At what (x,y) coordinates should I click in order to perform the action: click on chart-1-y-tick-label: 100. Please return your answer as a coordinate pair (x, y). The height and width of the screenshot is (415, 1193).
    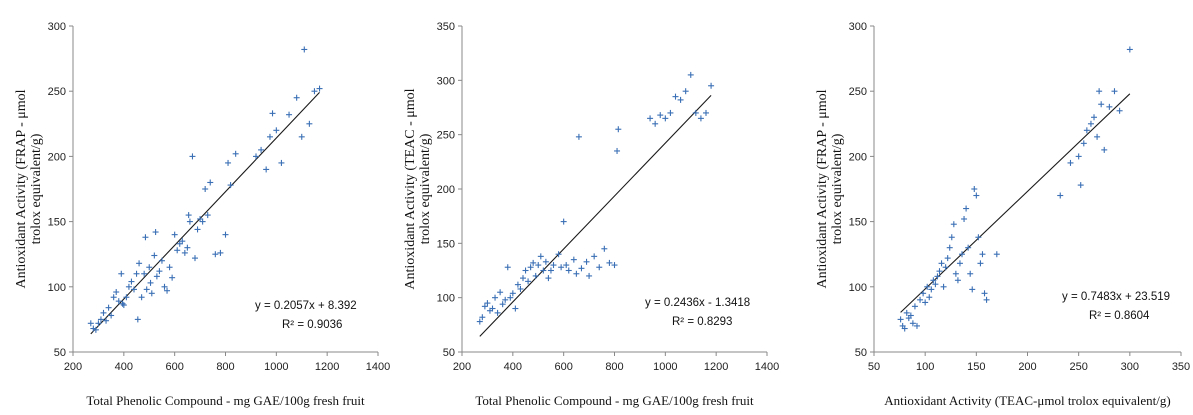
    Looking at the image, I should click on (57, 288).